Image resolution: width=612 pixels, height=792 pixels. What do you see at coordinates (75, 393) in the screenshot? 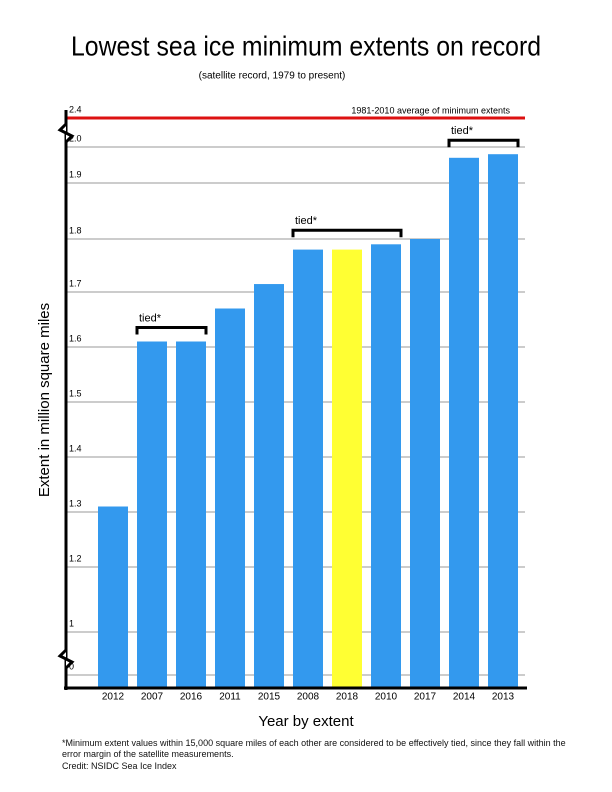
I see `y-tick-label: 1.5` at bounding box center [75, 393].